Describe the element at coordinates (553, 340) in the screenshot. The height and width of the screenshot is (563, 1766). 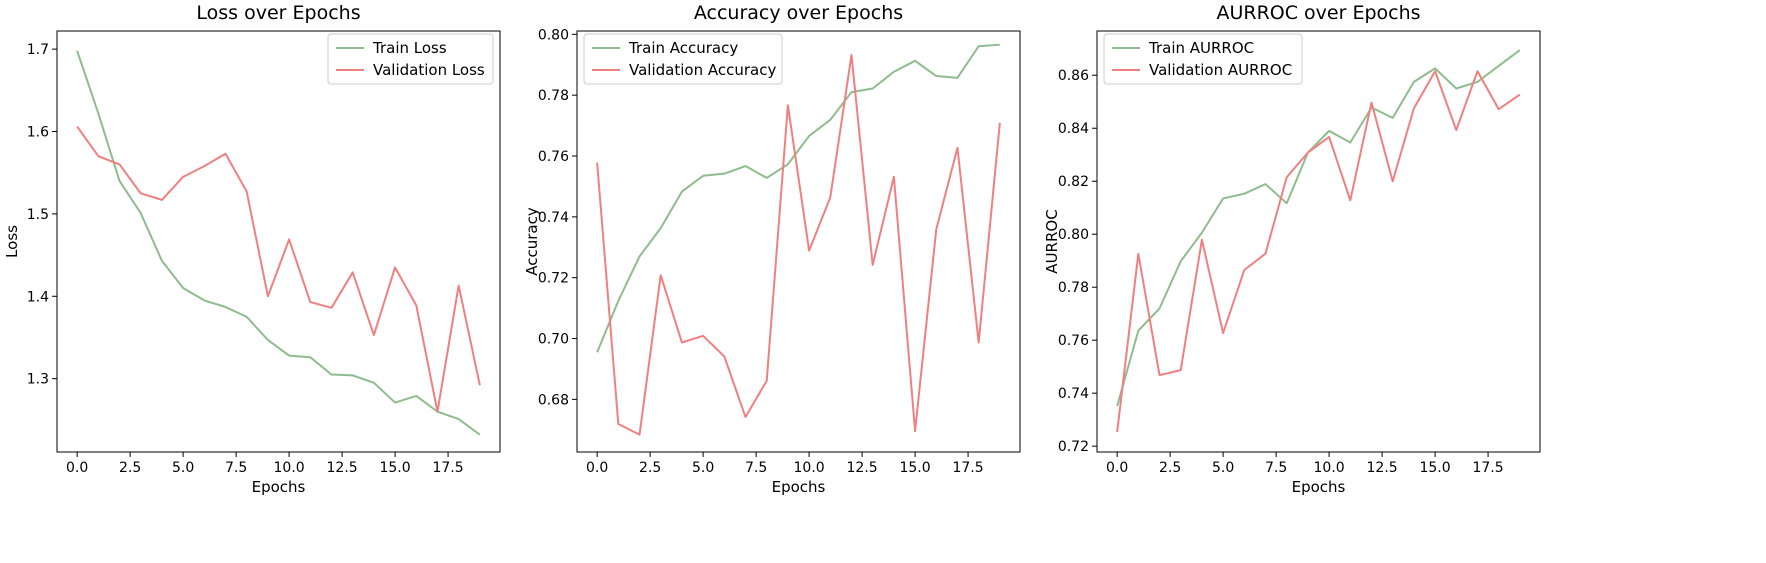
I see `y-tick-label: 0.70` at that location.